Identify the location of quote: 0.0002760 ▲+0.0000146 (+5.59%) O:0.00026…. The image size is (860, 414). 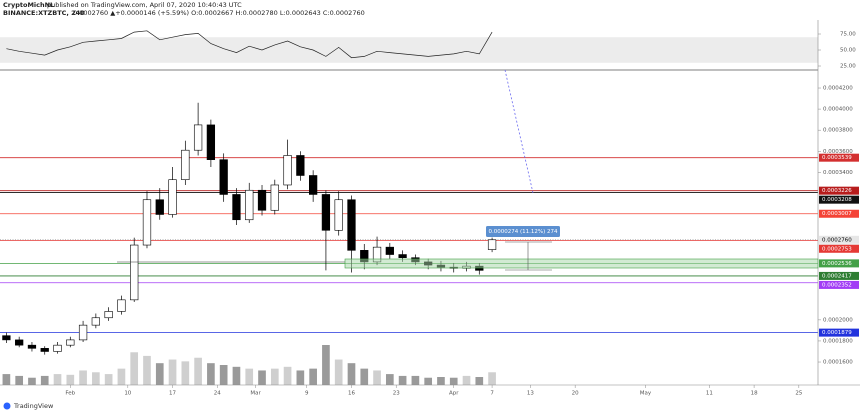
(219, 13).